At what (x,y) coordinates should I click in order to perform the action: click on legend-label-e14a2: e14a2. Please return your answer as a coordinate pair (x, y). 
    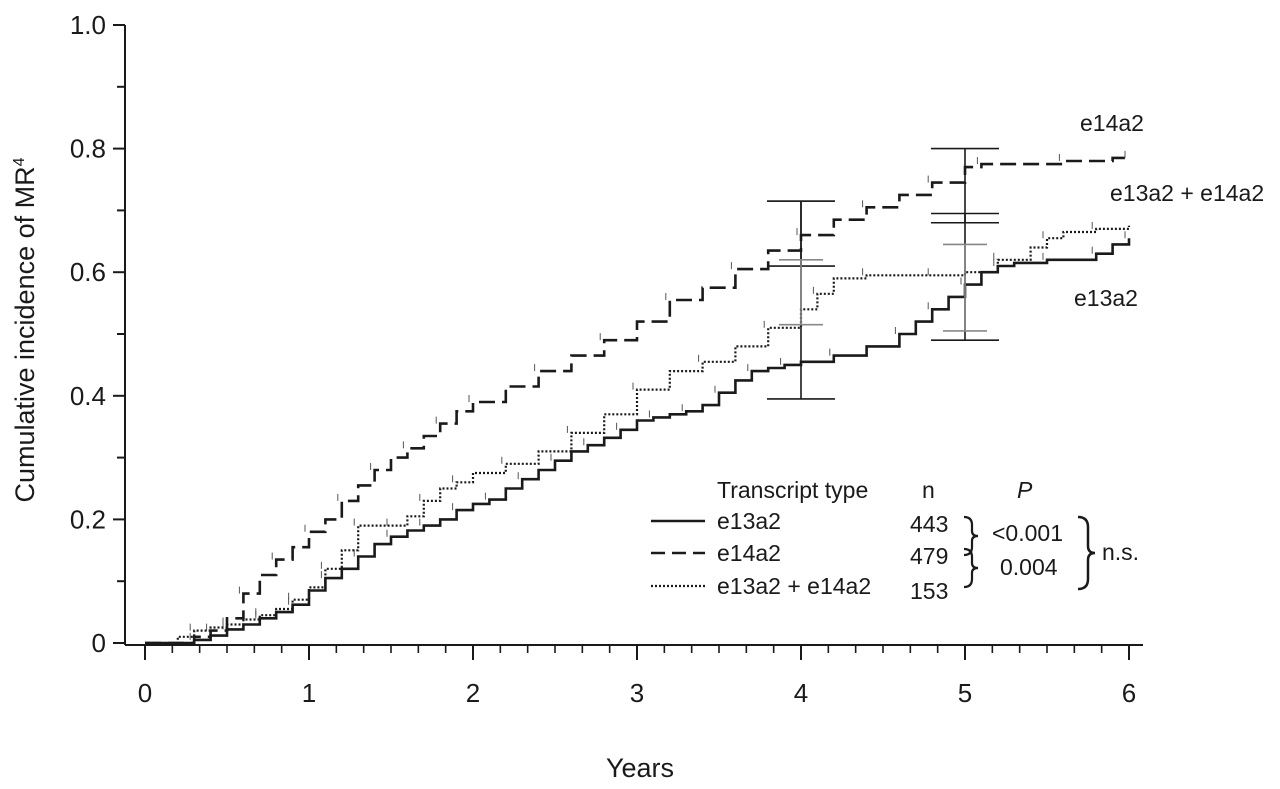
    Looking at the image, I should click on (749, 553).